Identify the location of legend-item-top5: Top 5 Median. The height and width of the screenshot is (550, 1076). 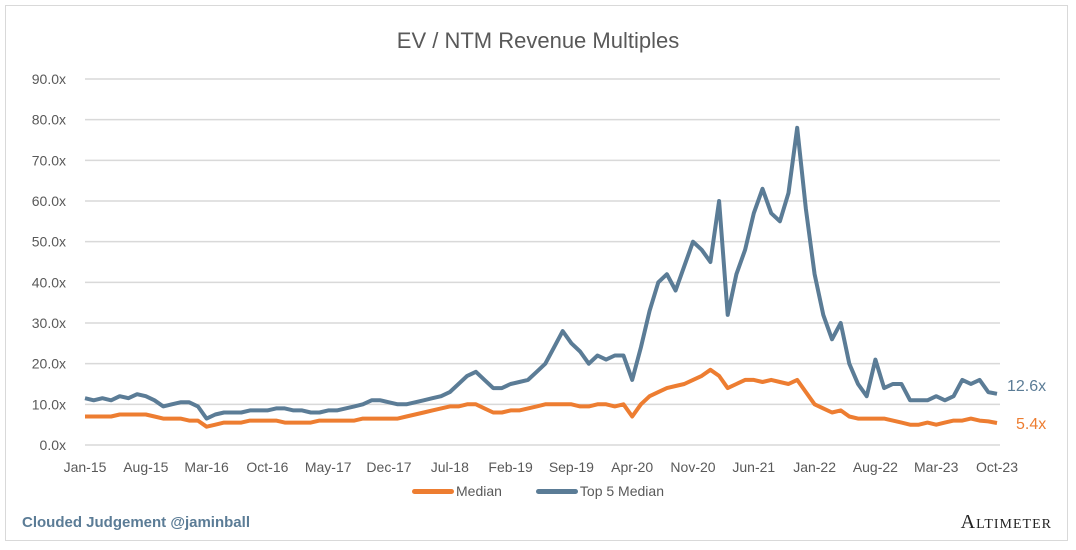
(599, 491).